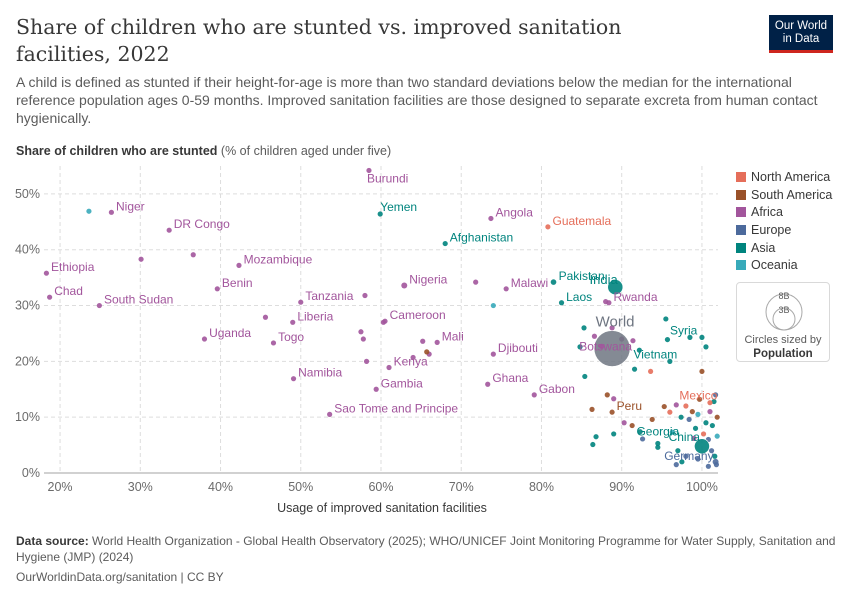  Describe the element at coordinates (99, 305) in the screenshot. I see `point-south-sudan` at that location.